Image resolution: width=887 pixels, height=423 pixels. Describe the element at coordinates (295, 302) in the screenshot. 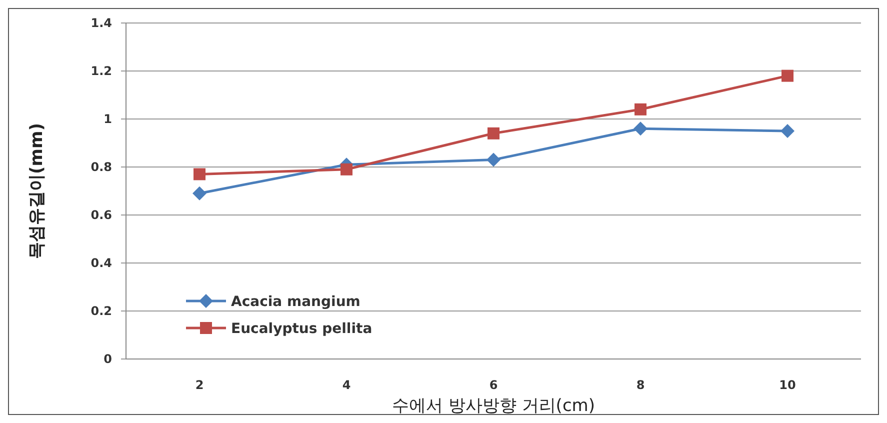

I see `legend-label: Acacia mangium` at that location.